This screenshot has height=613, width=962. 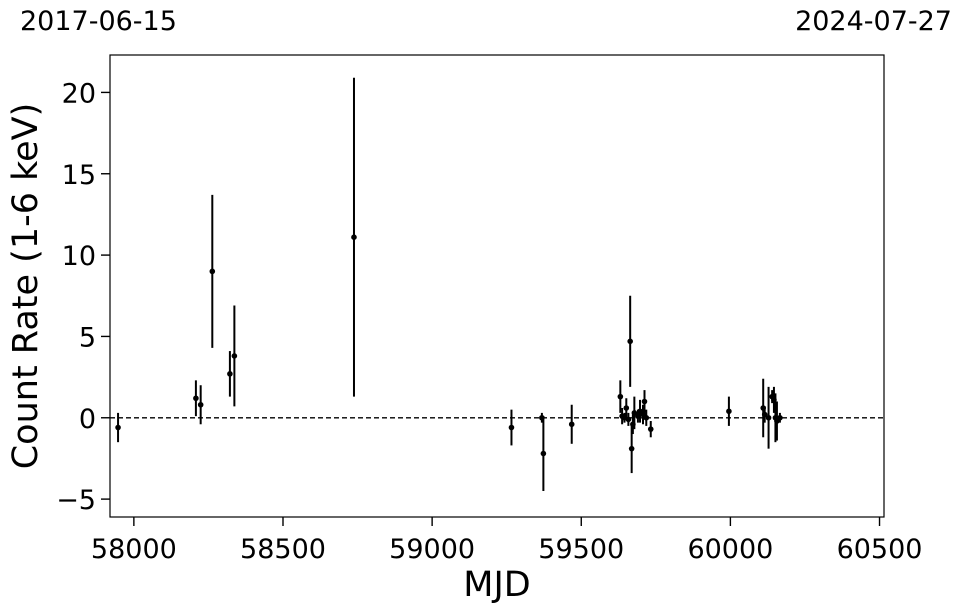 What do you see at coordinates (87, 337) in the screenshot?
I see `y-tick-label: 5` at bounding box center [87, 337].